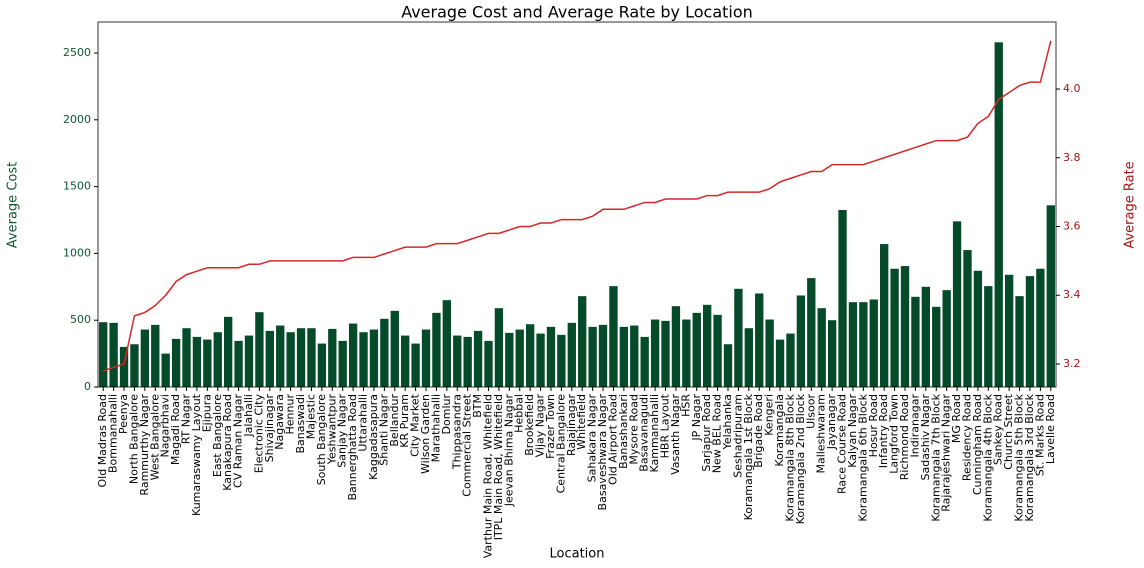 The height and width of the screenshot is (568, 1144). I want to click on x-tick-label: Lavelle Road, so click(1050, 429).